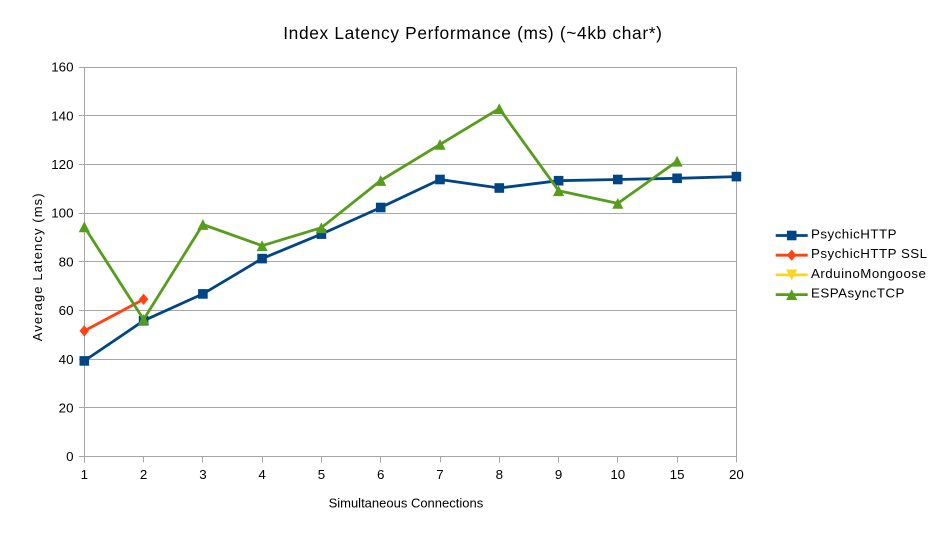 The image size is (943, 535). What do you see at coordinates (62, 67) in the screenshot?
I see `svg-text: 160` at bounding box center [62, 67].